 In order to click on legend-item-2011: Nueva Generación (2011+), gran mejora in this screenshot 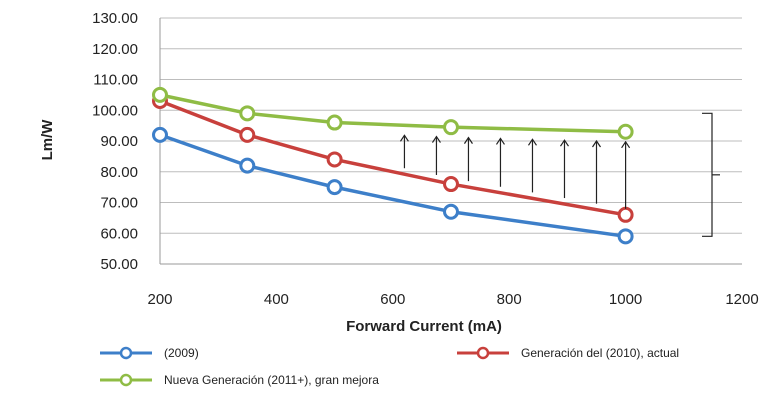, I will do `click(238, 380)`.